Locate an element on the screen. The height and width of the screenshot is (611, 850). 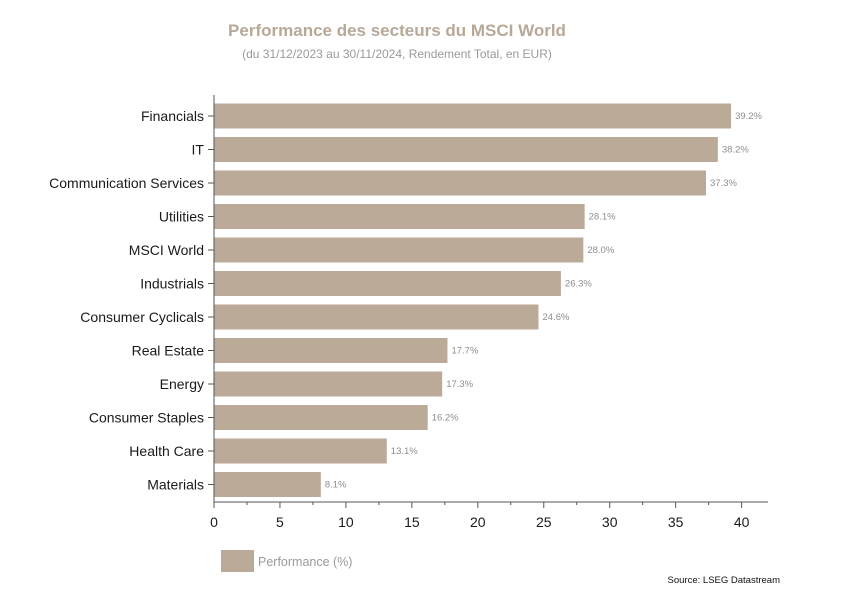
x-tick-label: 30 is located at coordinates (610, 522).